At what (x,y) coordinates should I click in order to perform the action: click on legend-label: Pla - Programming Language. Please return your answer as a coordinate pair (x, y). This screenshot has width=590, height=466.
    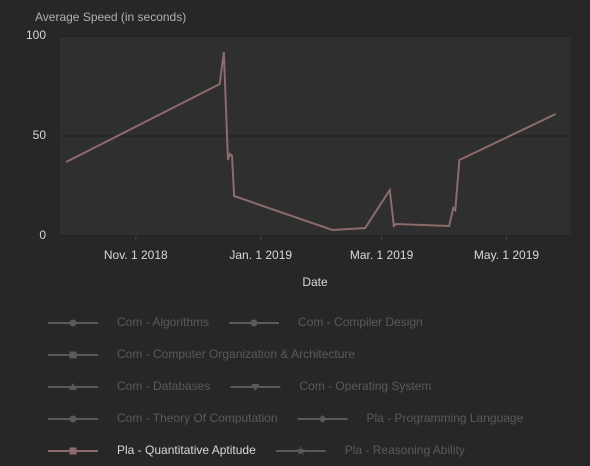
    Looking at the image, I should click on (445, 418).